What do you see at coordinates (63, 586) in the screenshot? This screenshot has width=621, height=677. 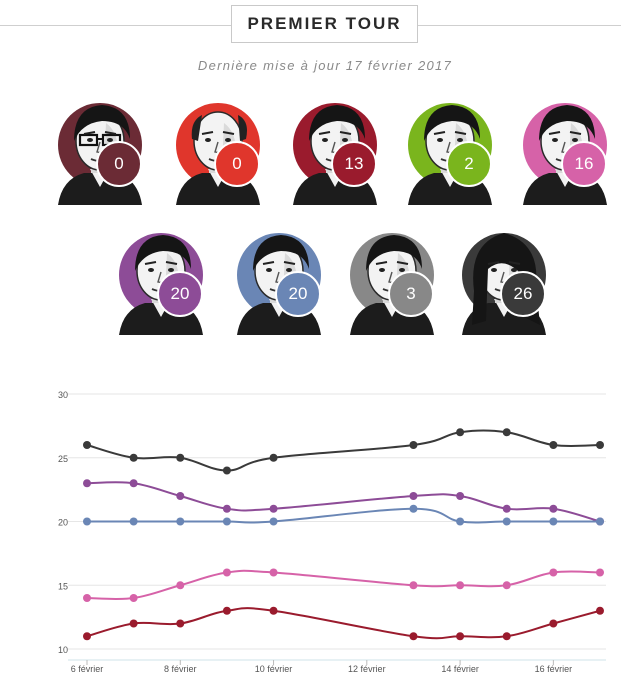 I see `y-tick-label: 15` at bounding box center [63, 586].